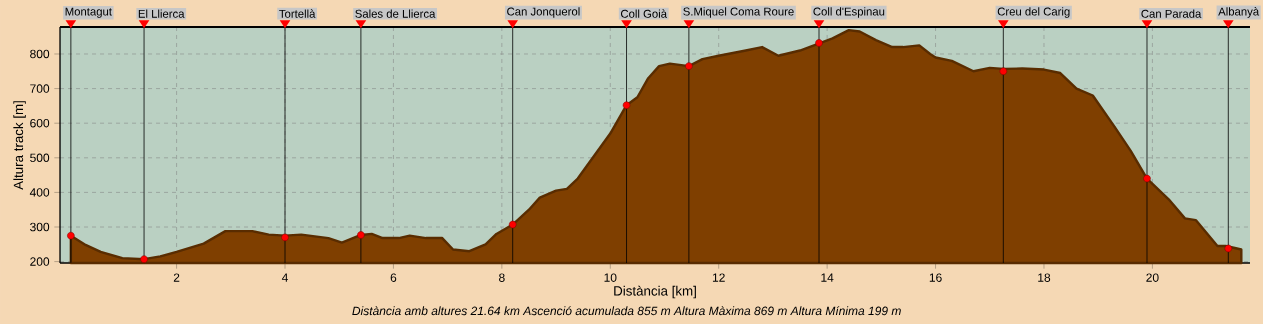 The width and height of the screenshot is (1263, 324). What do you see at coordinates (1171, 13) in the screenshot?
I see `ref-line-label: Can Parada` at bounding box center [1171, 13].